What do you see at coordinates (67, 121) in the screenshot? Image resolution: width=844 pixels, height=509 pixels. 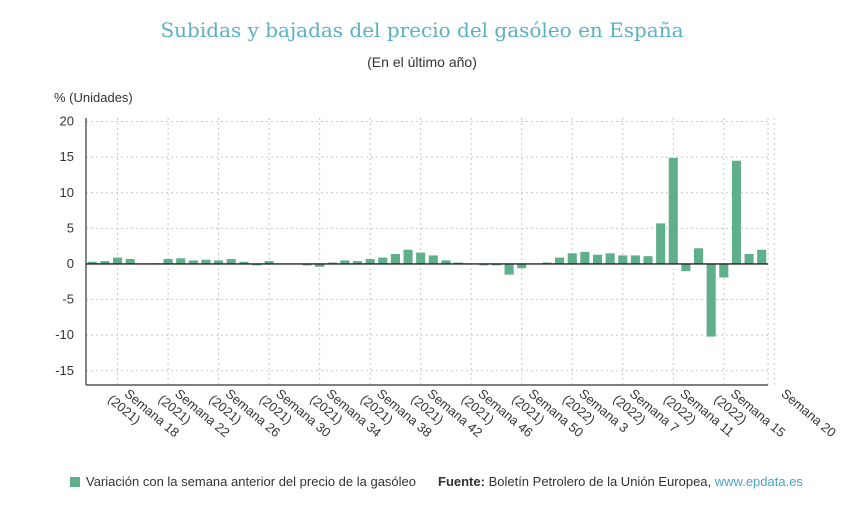 I see `y-tick-label: 20` at bounding box center [67, 121].